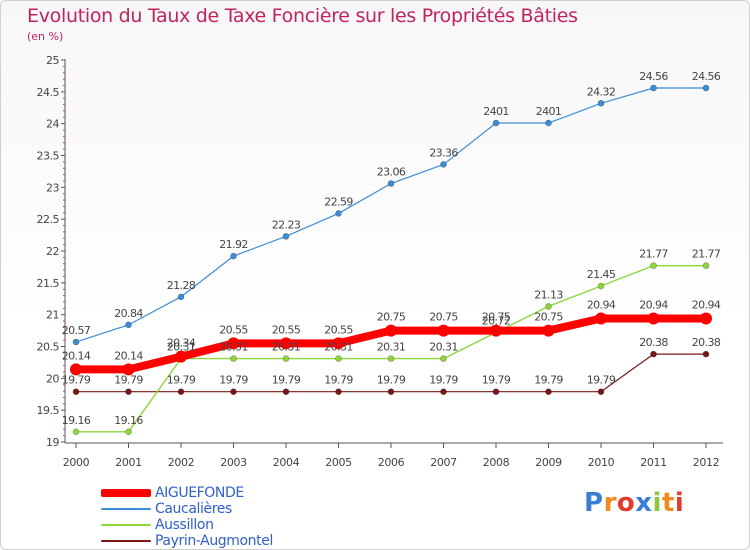 Image resolution: width=750 pixels, height=550 pixels. Describe the element at coordinates (657, 503) in the screenshot. I see `logo-letter: i` at that location.